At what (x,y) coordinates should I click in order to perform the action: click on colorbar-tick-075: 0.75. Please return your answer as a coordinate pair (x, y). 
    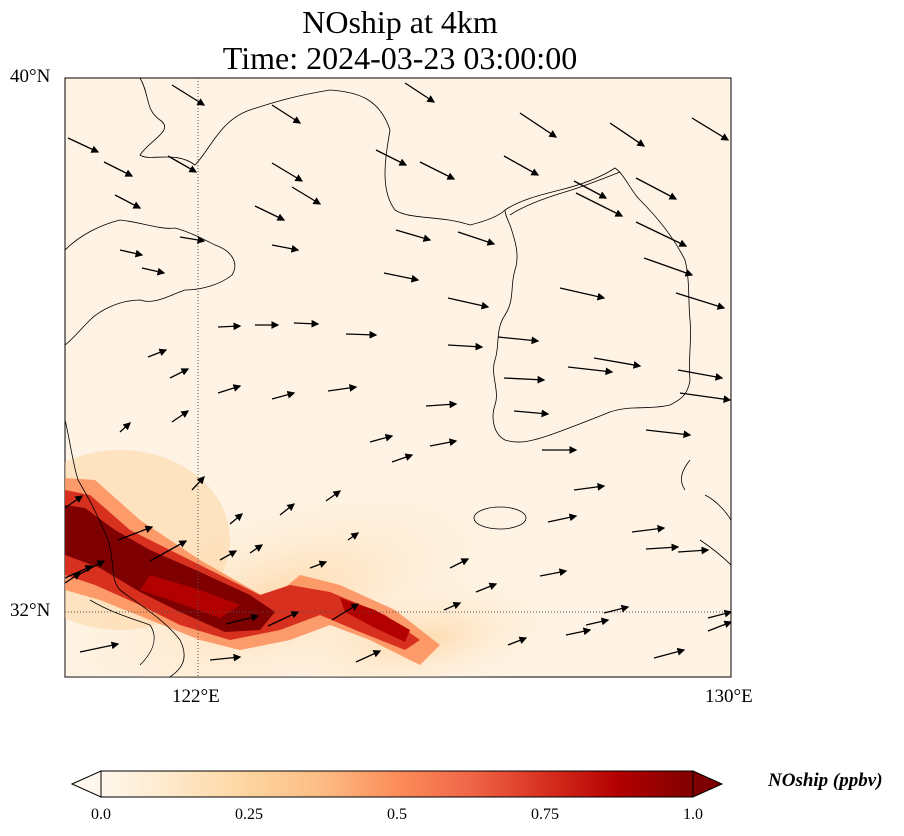
    Looking at the image, I should click on (545, 814).